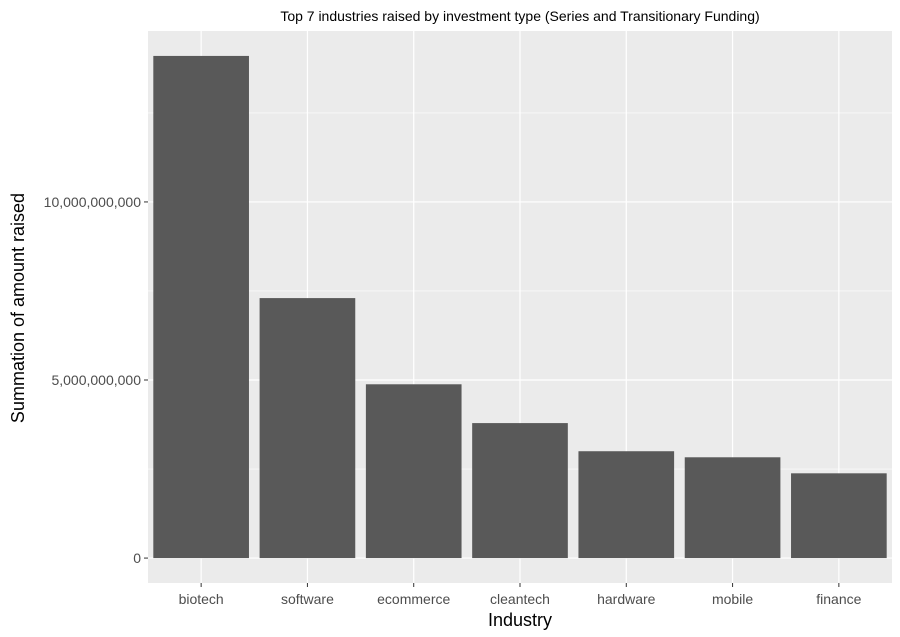  I want to click on x-tick-label-ecommerce: ecommerce, so click(413, 599).